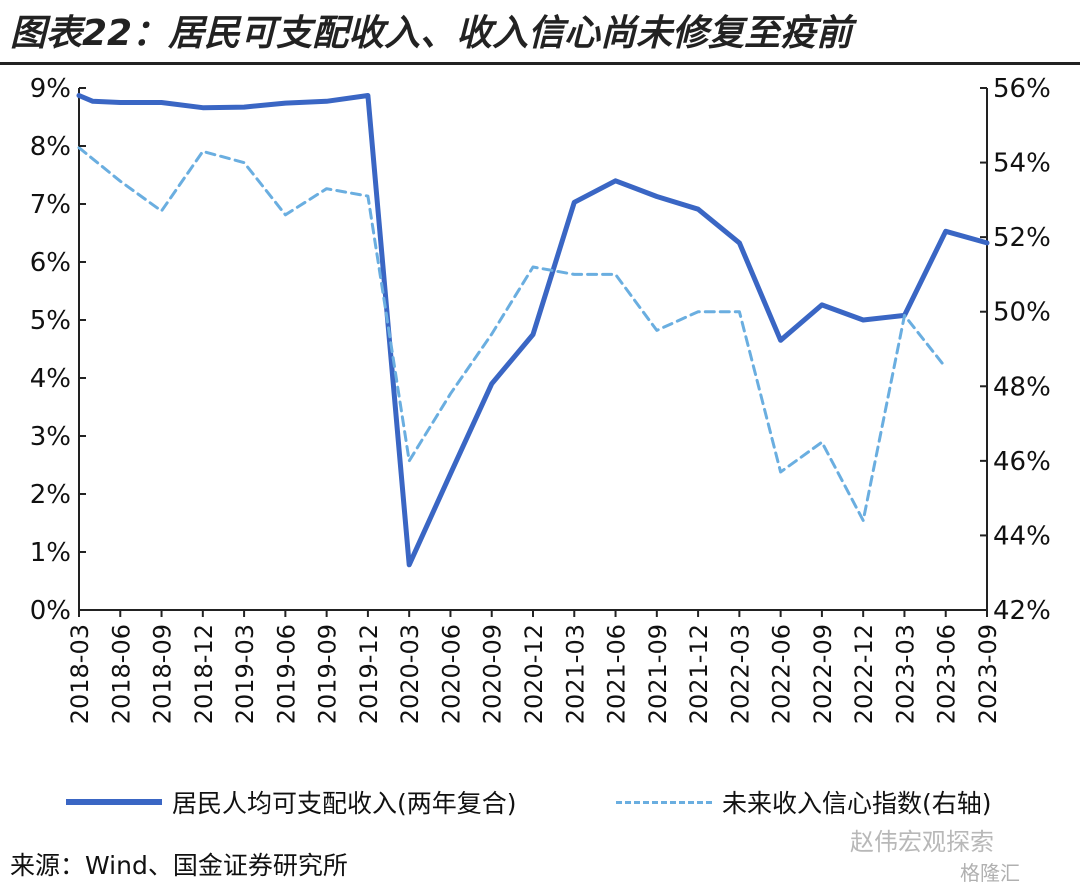 This screenshot has width=1080, height=890. What do you see at coordinates (658, 674) in the screenshot?
I see `x-axis-tick-label: 2021-09` at bounding box center [658, 674].